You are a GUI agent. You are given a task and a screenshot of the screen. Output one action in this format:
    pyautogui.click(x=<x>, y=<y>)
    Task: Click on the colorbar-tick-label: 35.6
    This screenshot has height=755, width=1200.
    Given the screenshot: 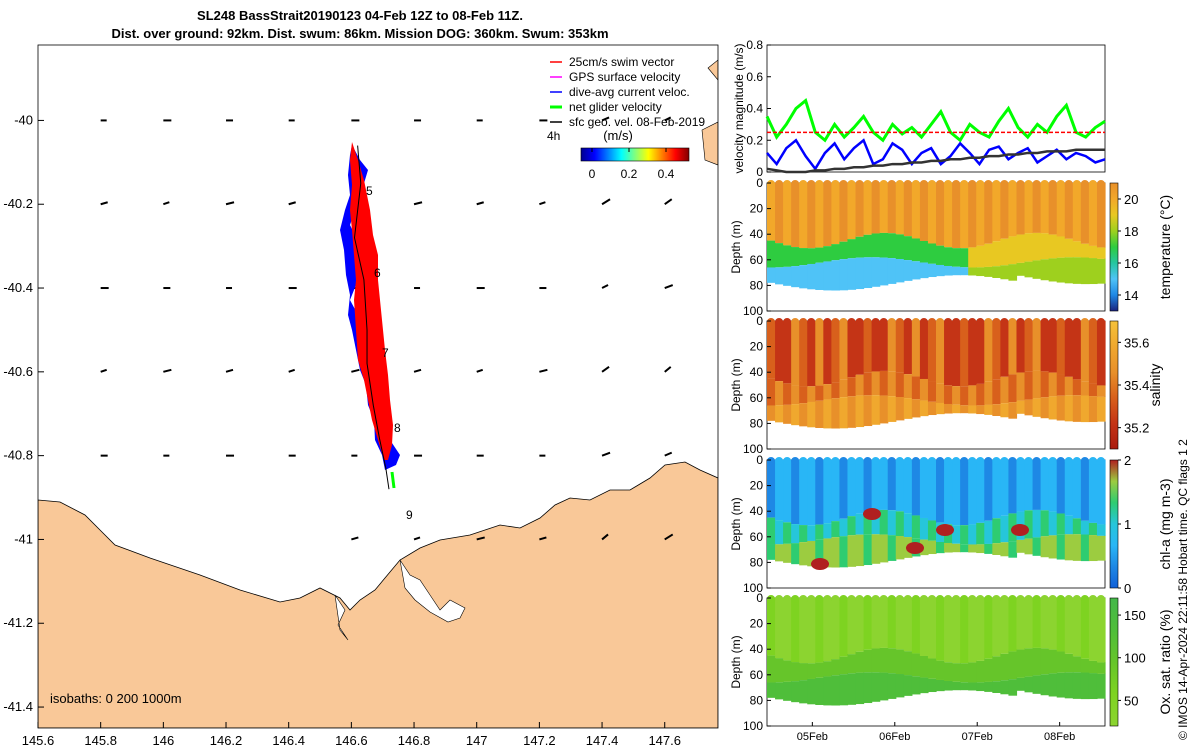 What is the action you would take?
    pyautogui.click(x=1136, y=342)
    